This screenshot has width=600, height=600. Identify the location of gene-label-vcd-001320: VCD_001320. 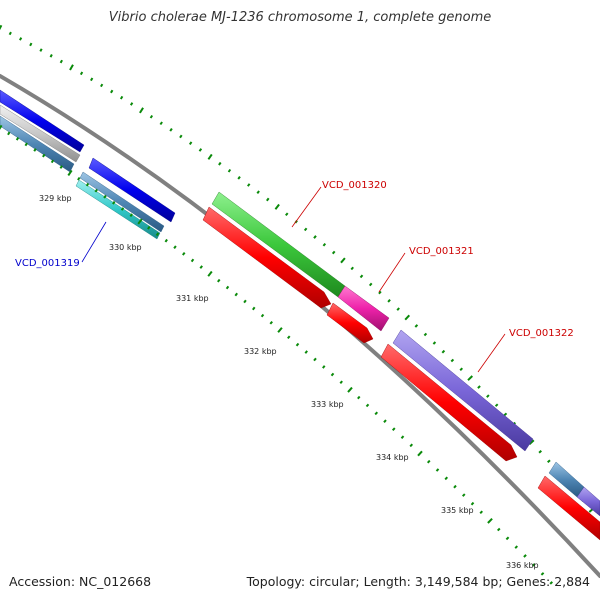
(354, 185).